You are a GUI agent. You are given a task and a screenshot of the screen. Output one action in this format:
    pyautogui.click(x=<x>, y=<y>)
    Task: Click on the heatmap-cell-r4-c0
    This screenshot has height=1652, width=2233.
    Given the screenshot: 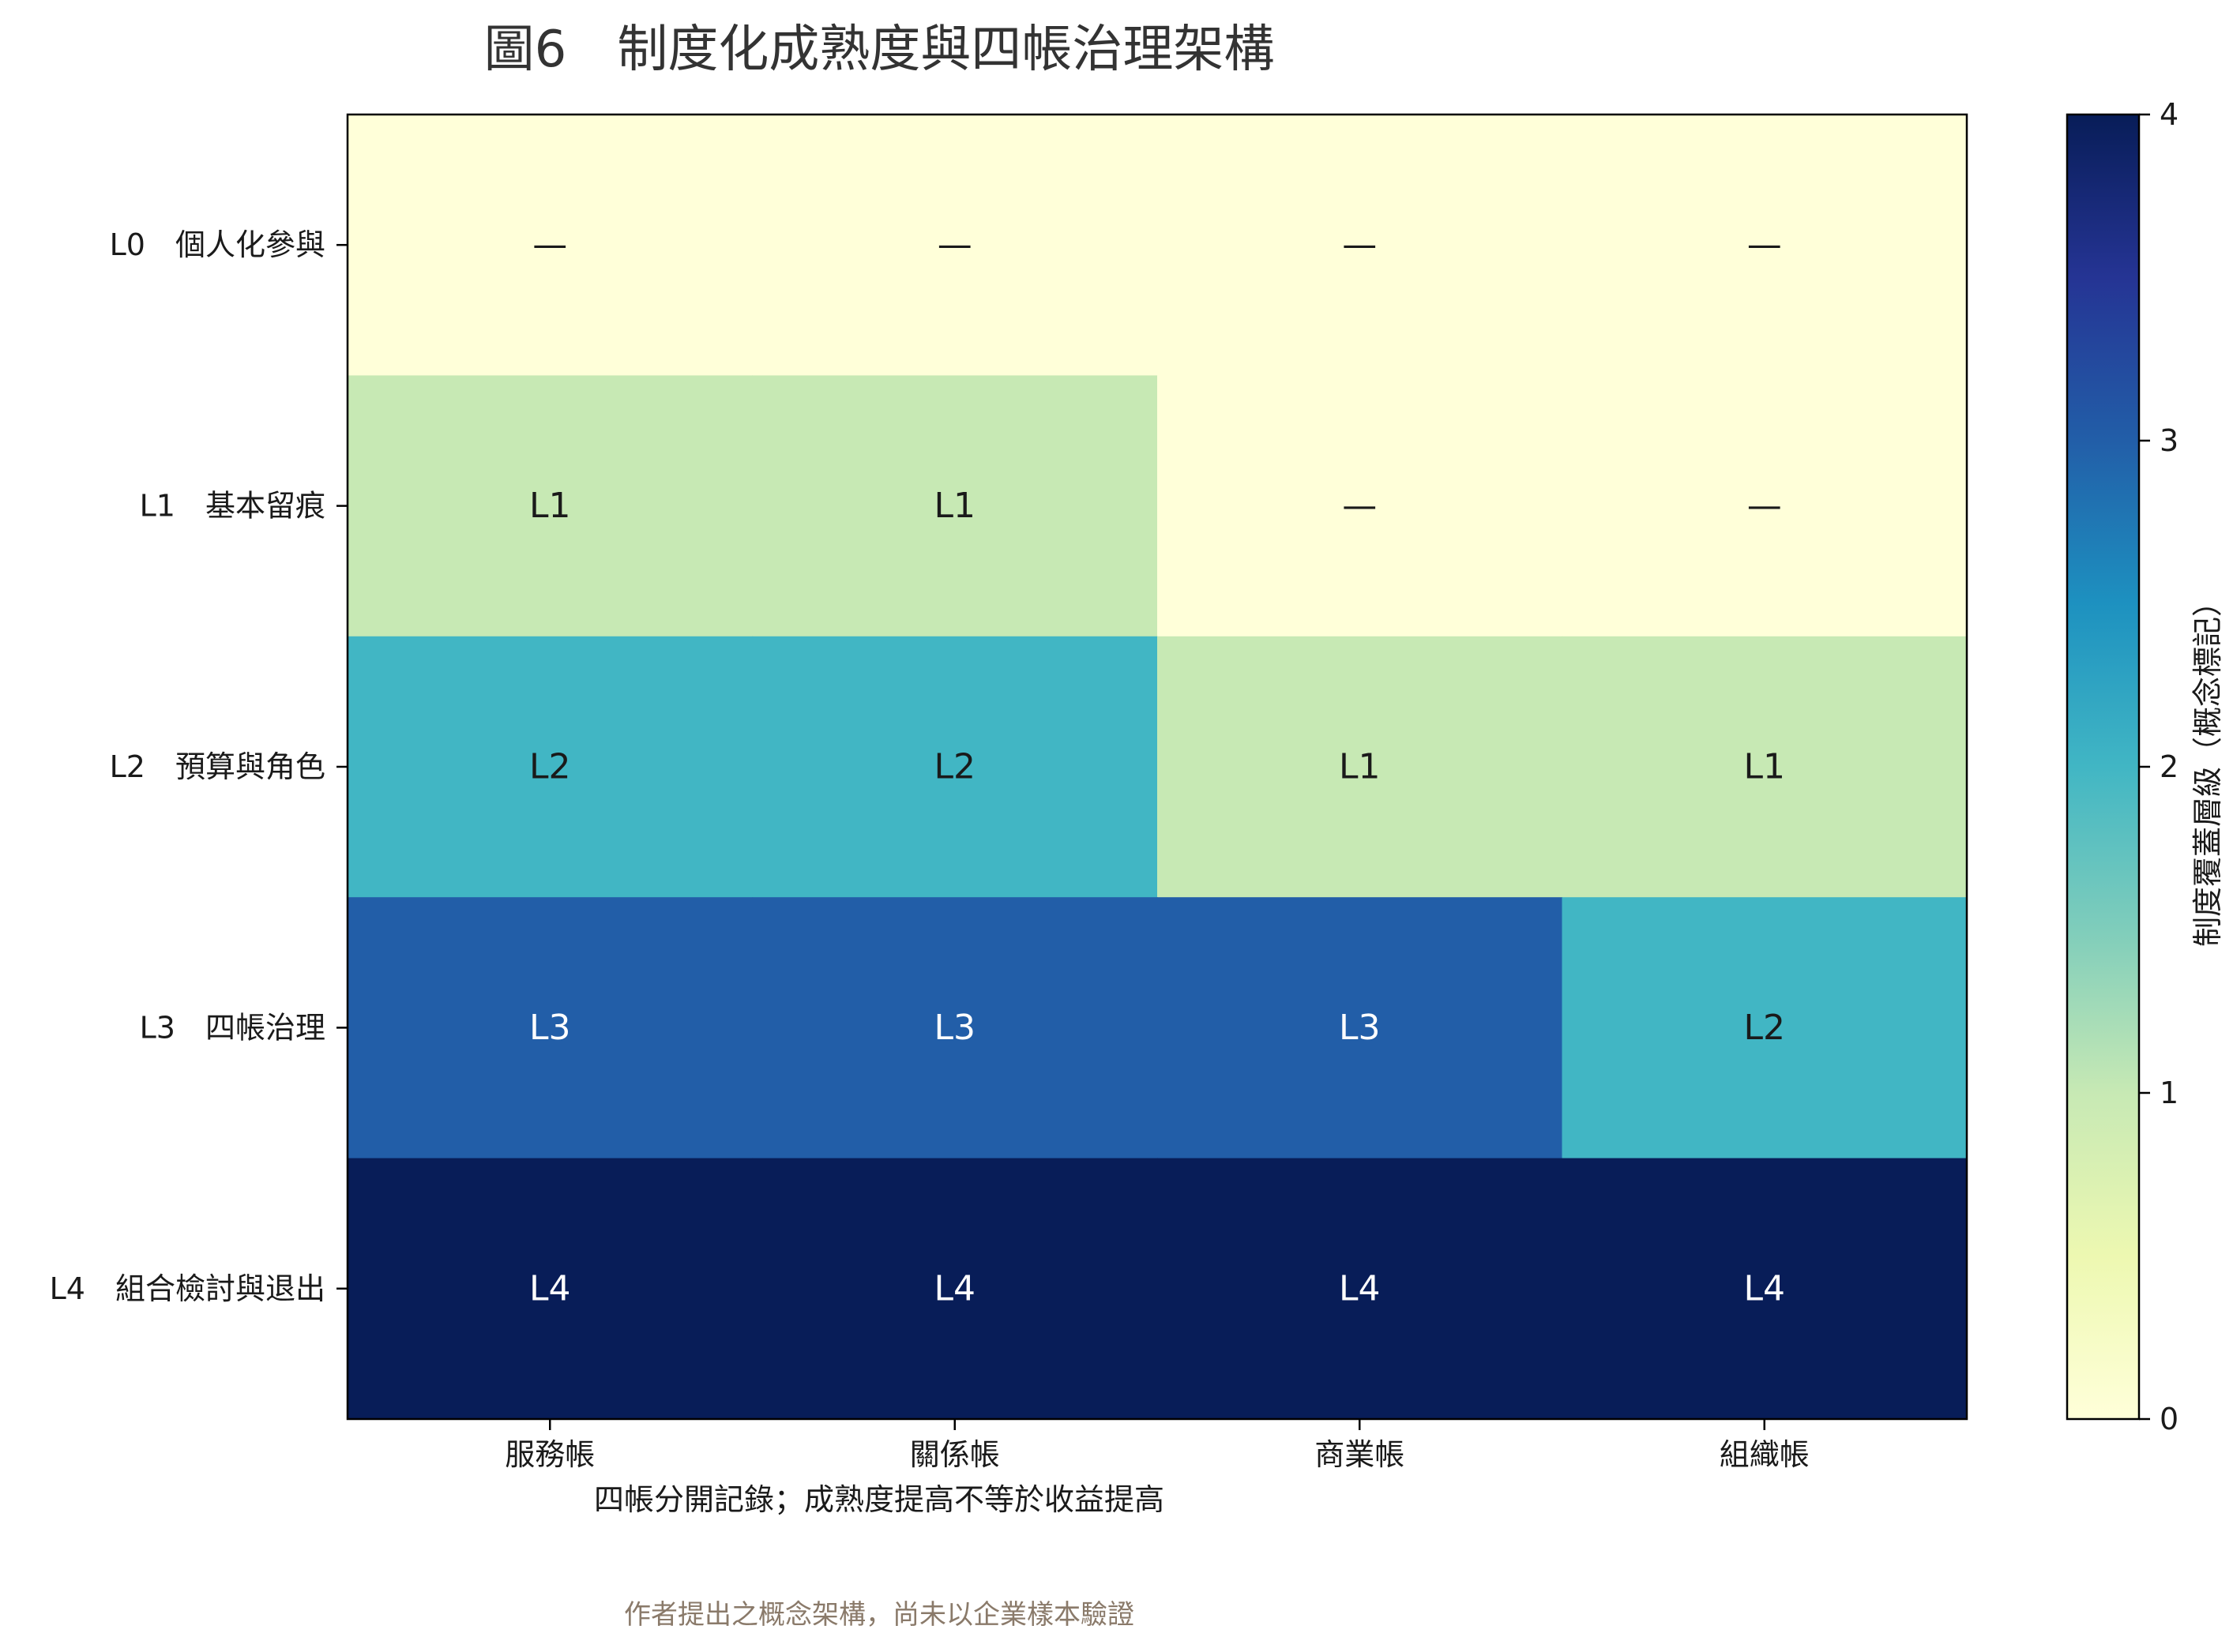 What is the action you would take?
    pyautogui.click(x=551, y=1289)
    